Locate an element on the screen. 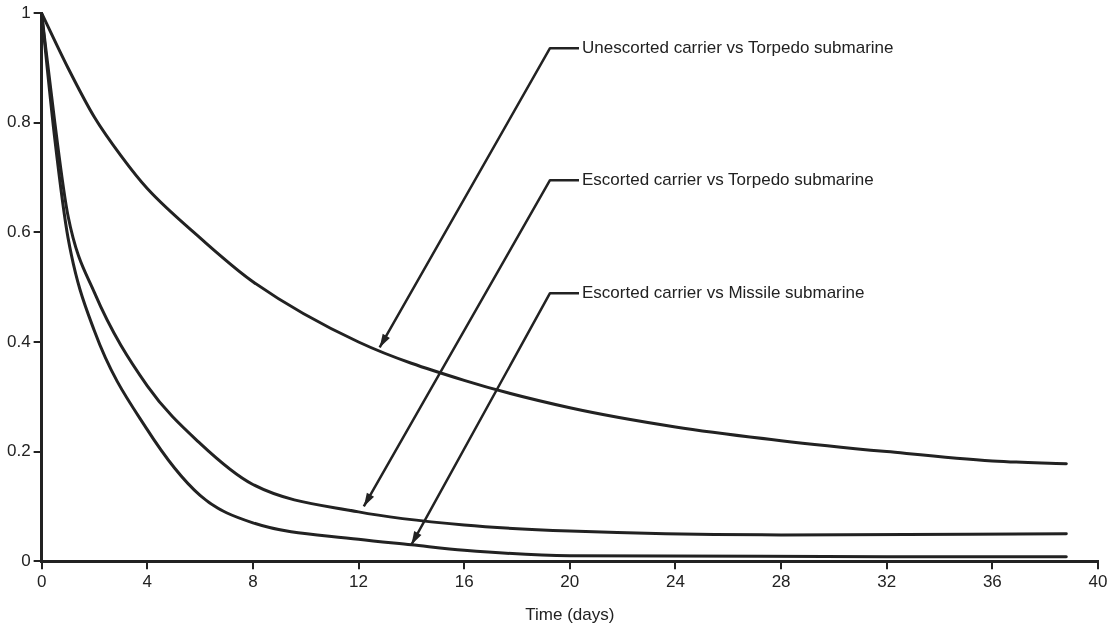 The width and height of the screenshot is (1120, 638). x-tick-label: 16 is located at coordinates (464, 582).